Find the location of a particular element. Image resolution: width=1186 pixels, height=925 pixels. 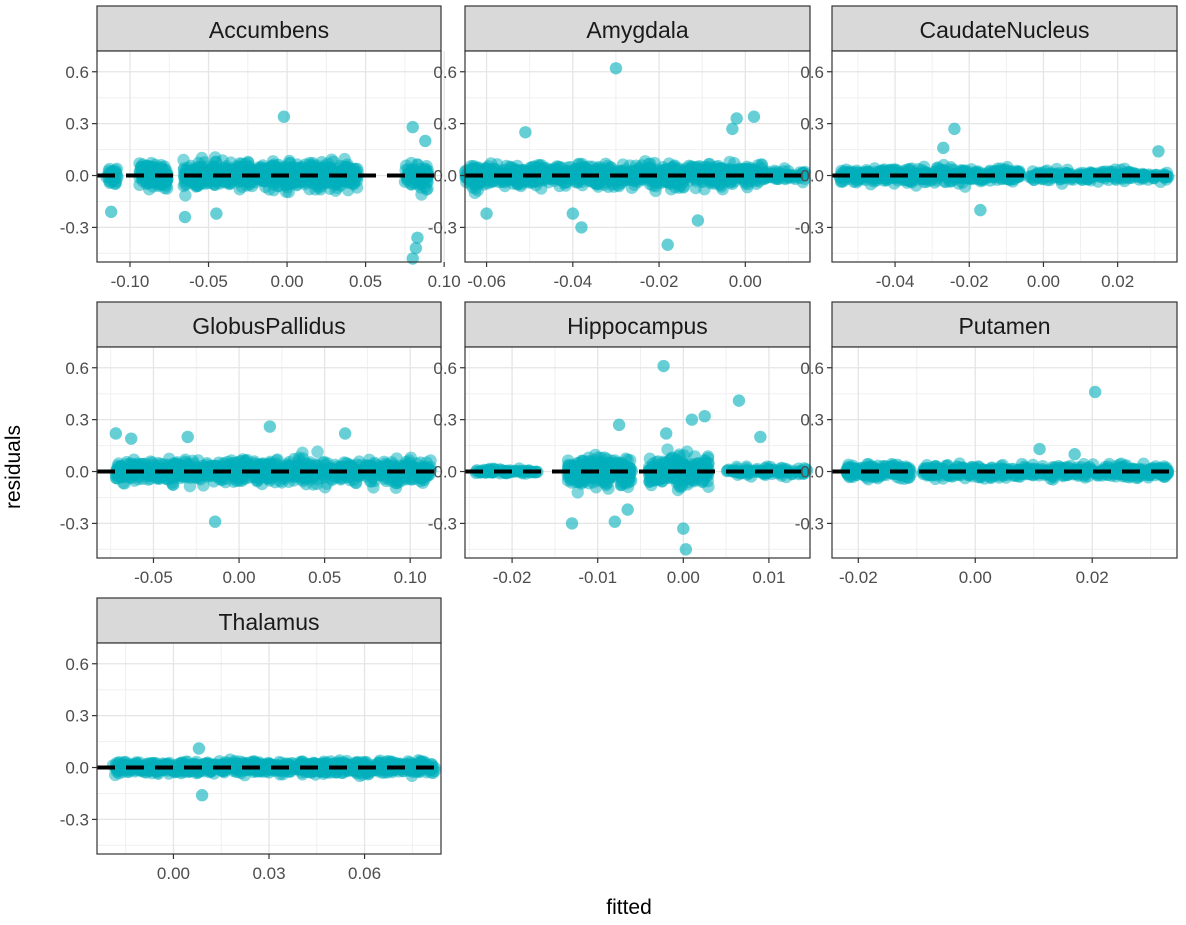

strip-label-accumbens: Accumbens is located at coordinates (269, 30).